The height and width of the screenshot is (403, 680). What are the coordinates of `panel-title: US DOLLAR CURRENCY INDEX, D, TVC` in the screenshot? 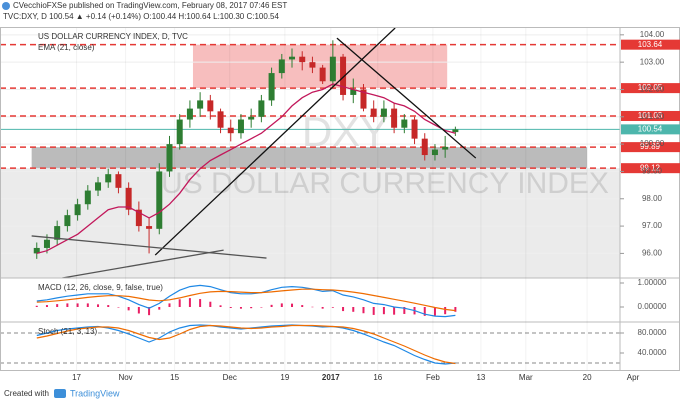 It's located at (113, 36).